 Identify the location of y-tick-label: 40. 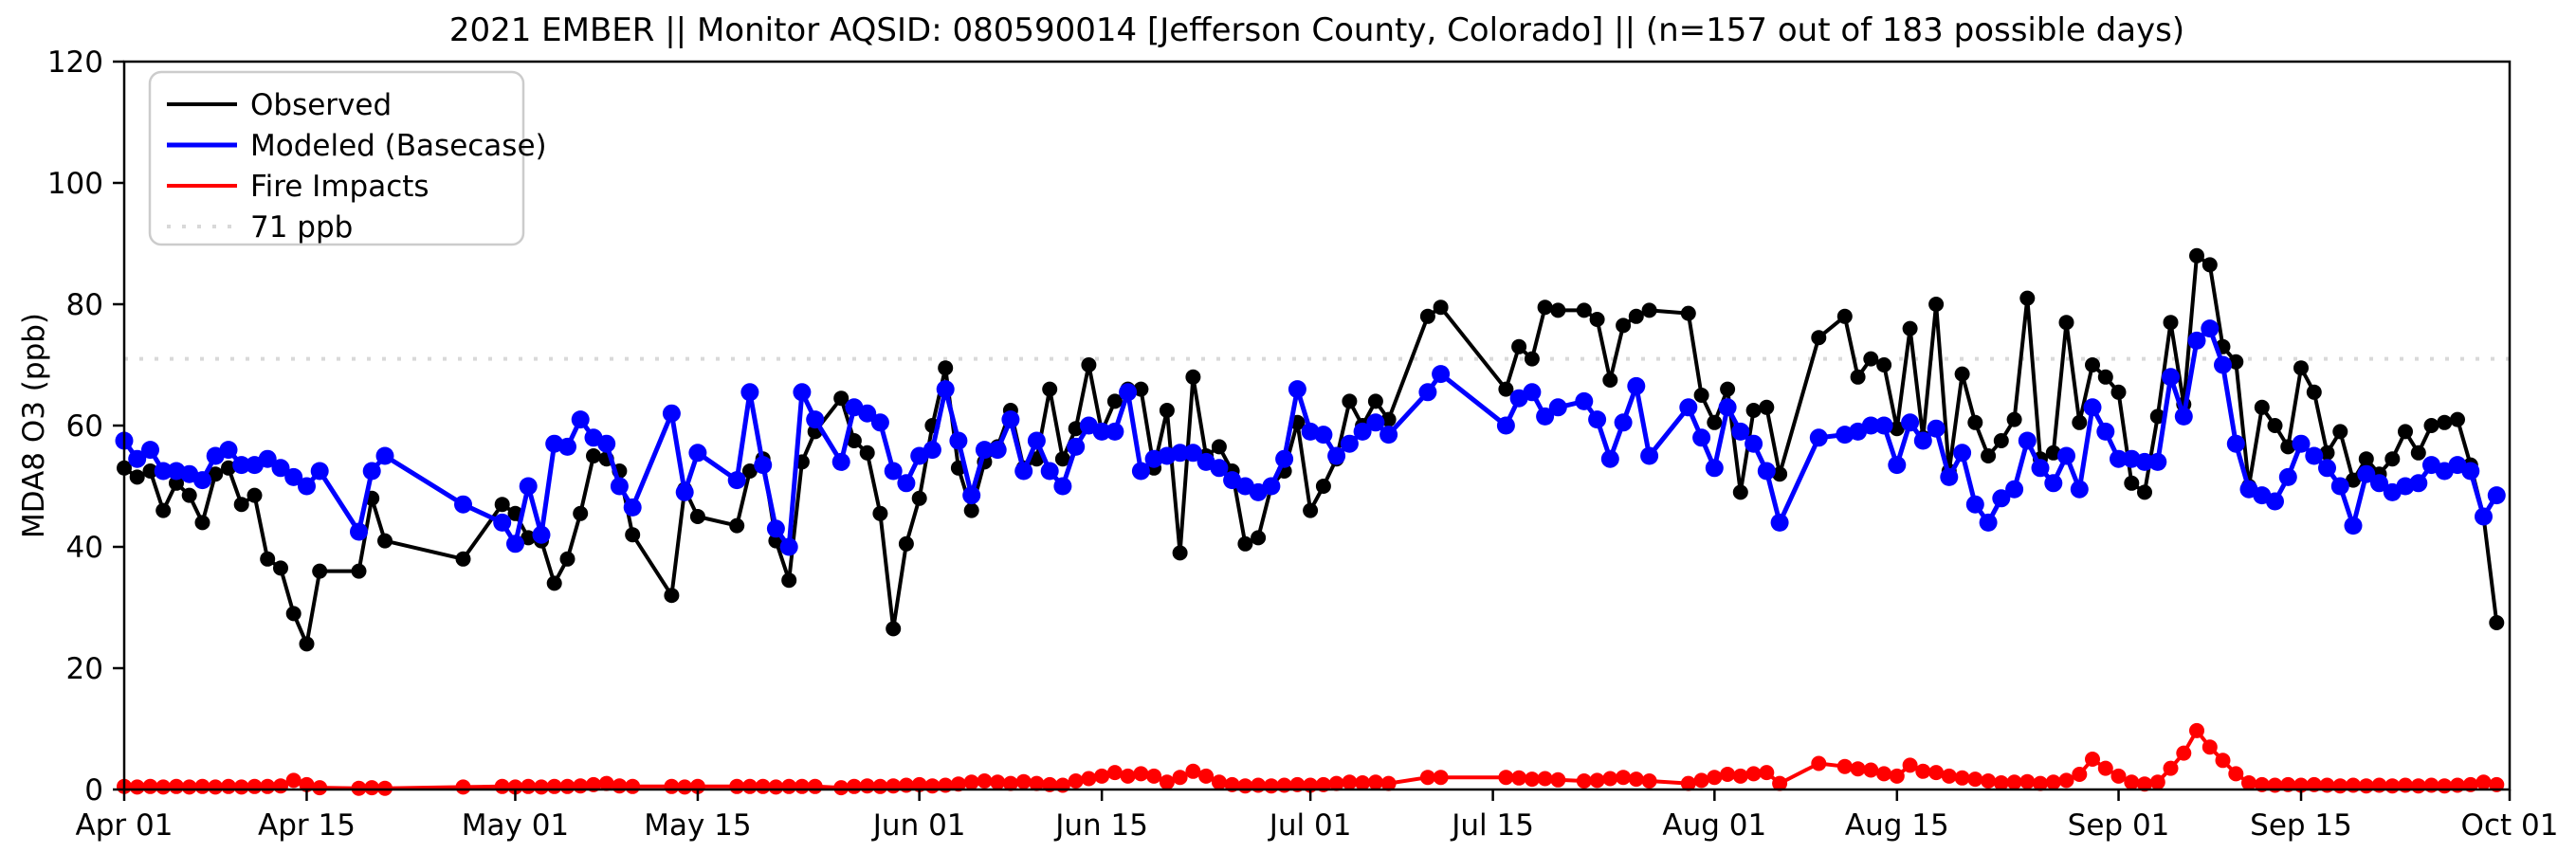
(84, 548).